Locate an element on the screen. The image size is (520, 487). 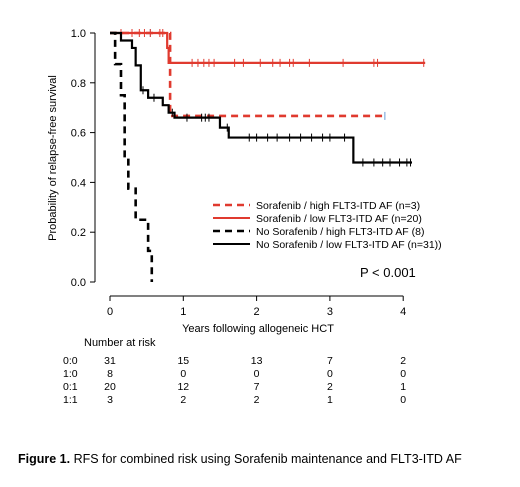
risk-count: 13 is located at coordinates (257, 361).